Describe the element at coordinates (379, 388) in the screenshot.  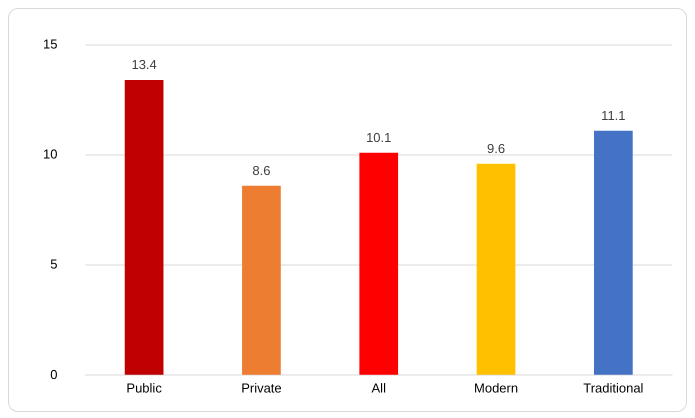
I see `x-tick-label: All` at that location.